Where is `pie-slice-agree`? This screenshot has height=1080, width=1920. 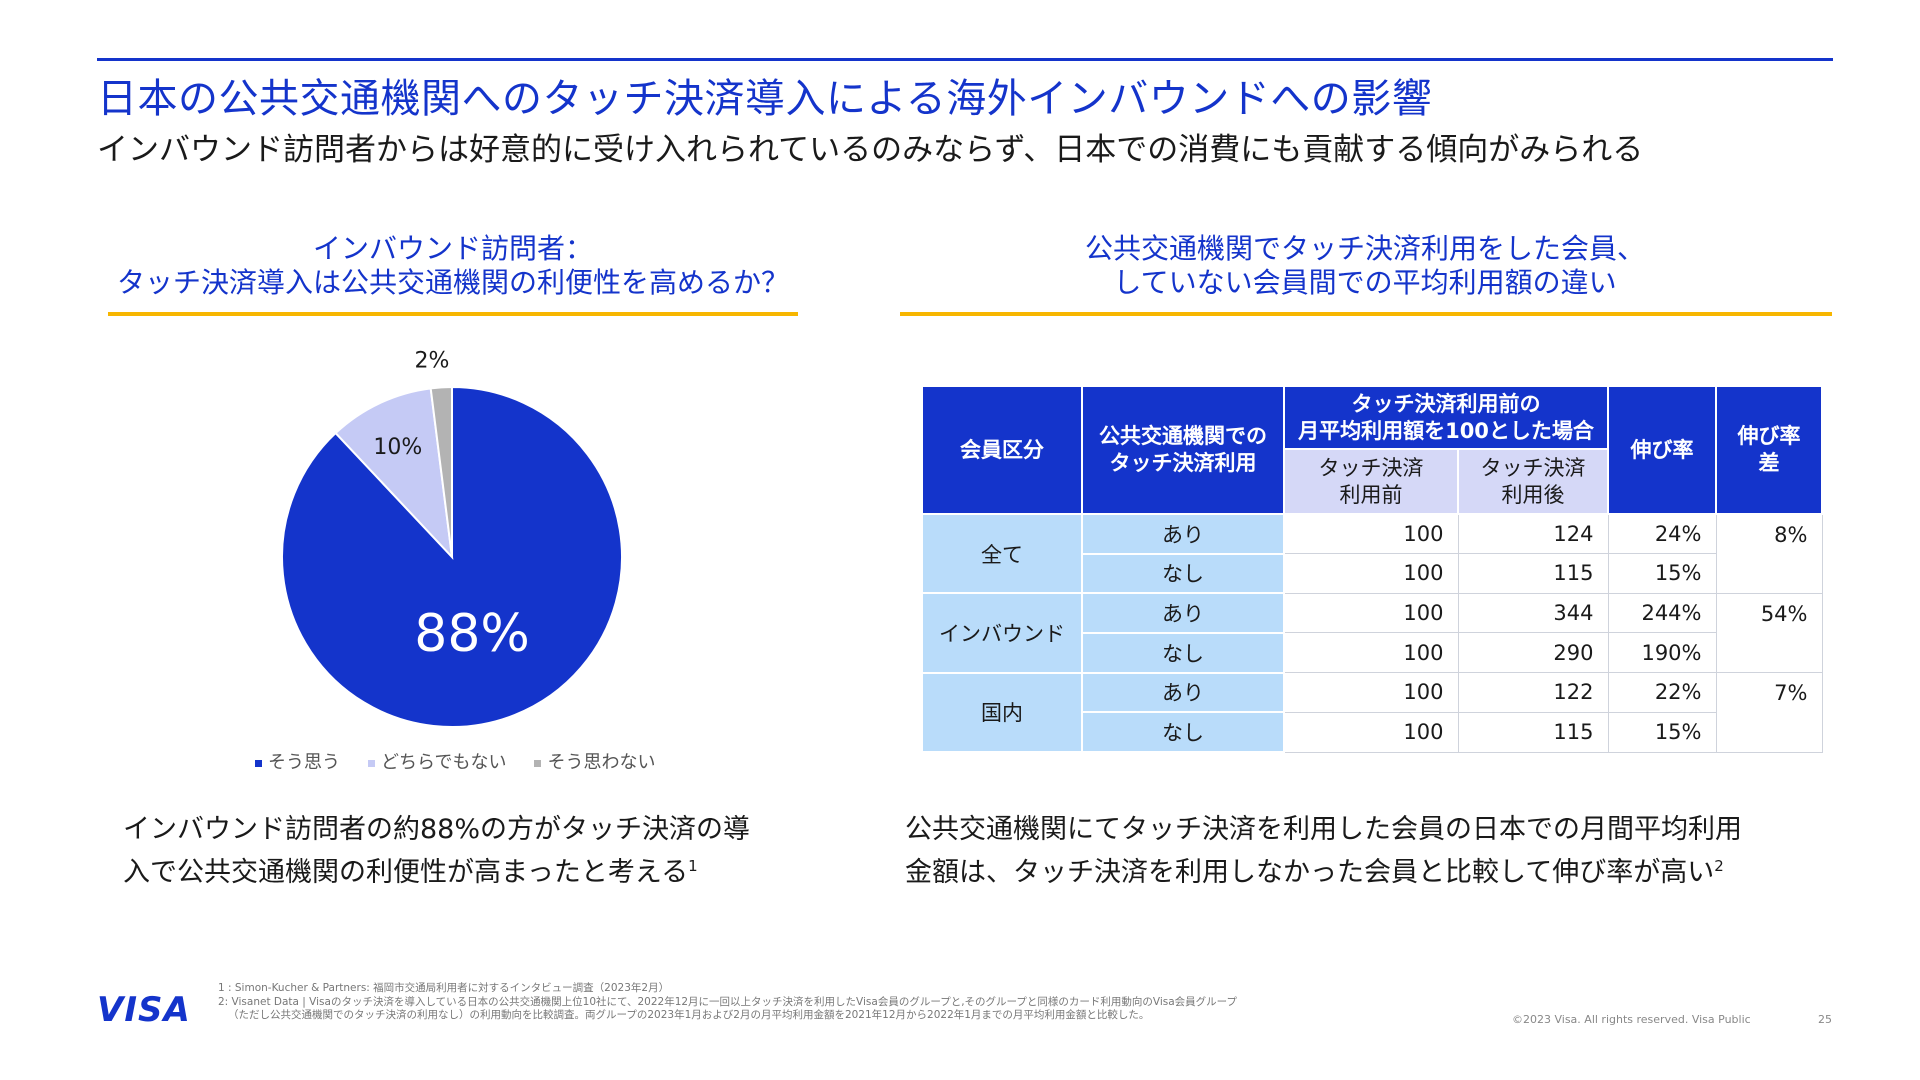
pie-slice-agree is located at coordinates (452, 556).